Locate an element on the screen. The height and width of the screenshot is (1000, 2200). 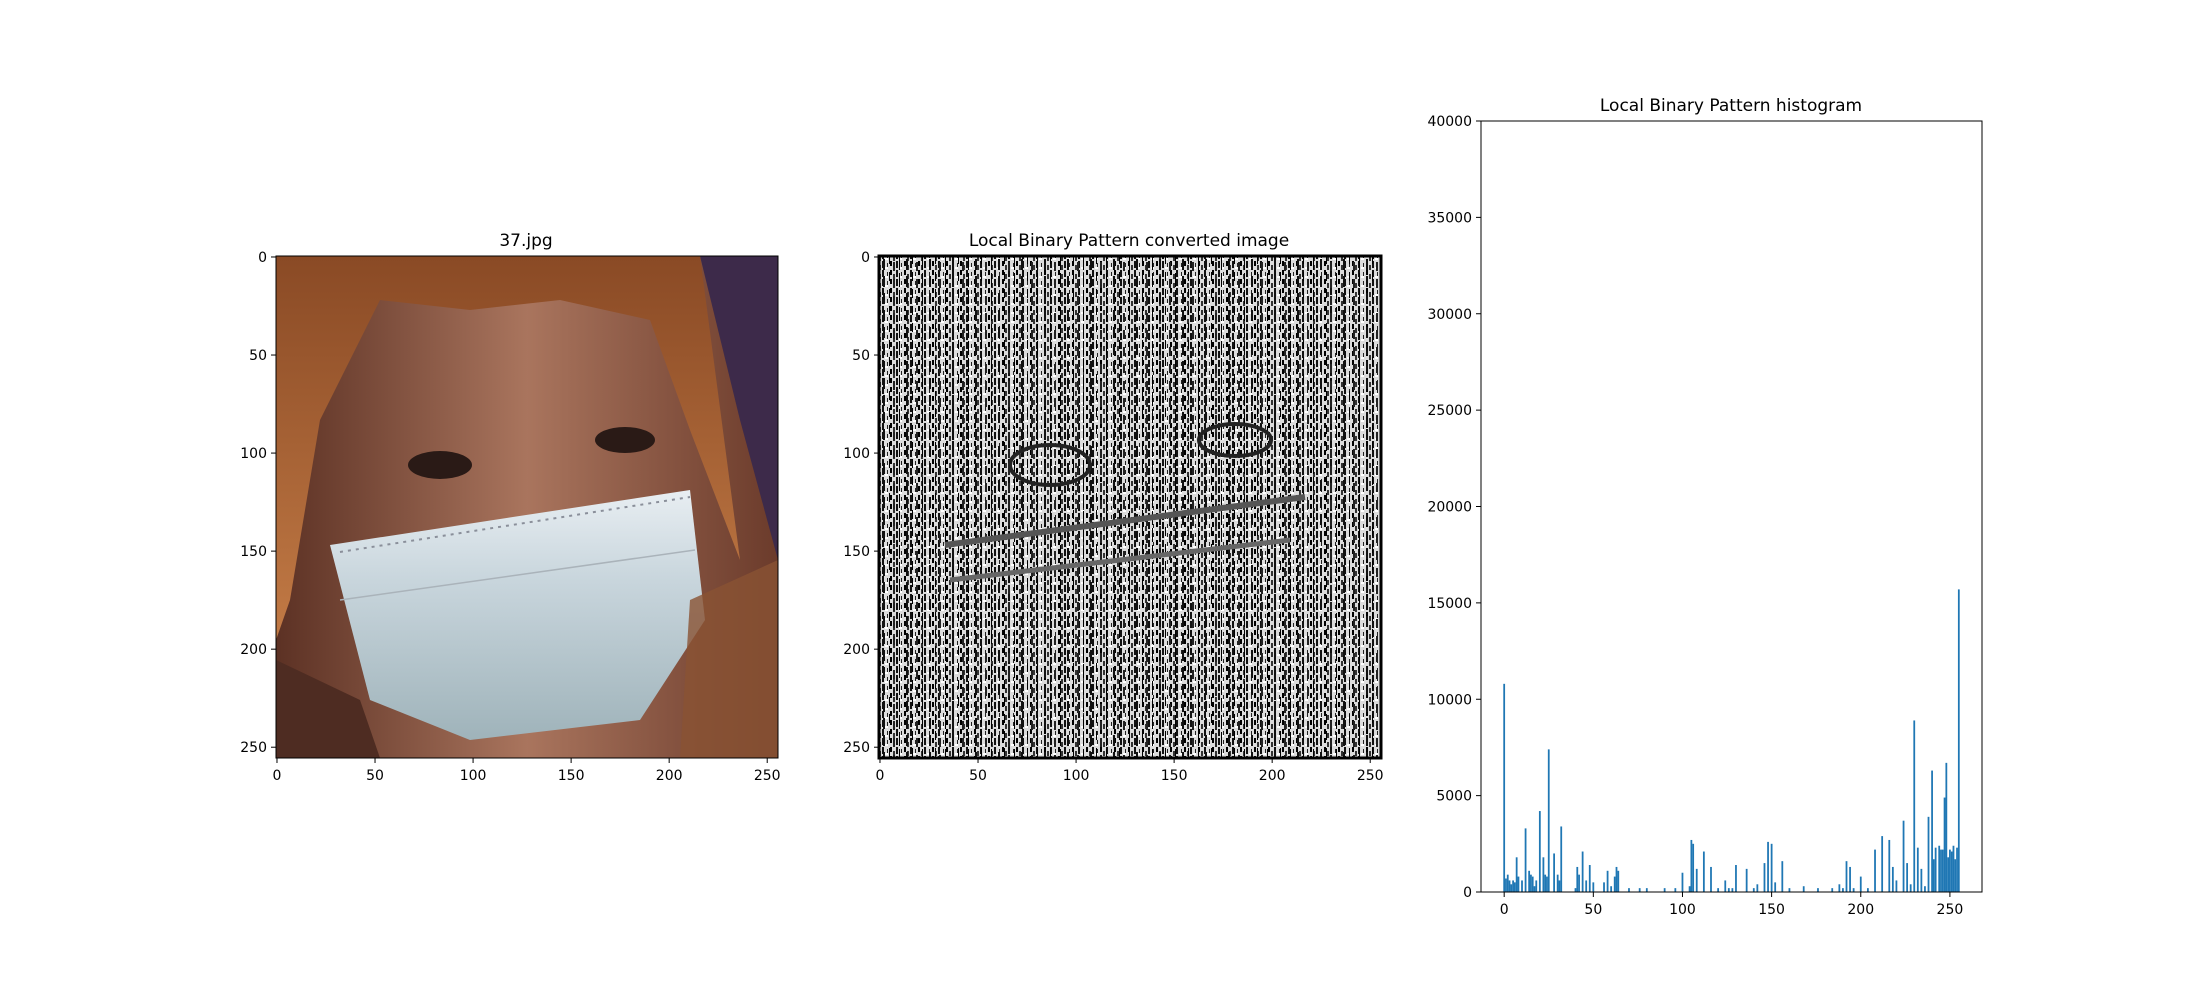
lbp-axes: 0 50 100 150 200 250 0 50 100 150 200 250 is located at coordinates (1113, 517).